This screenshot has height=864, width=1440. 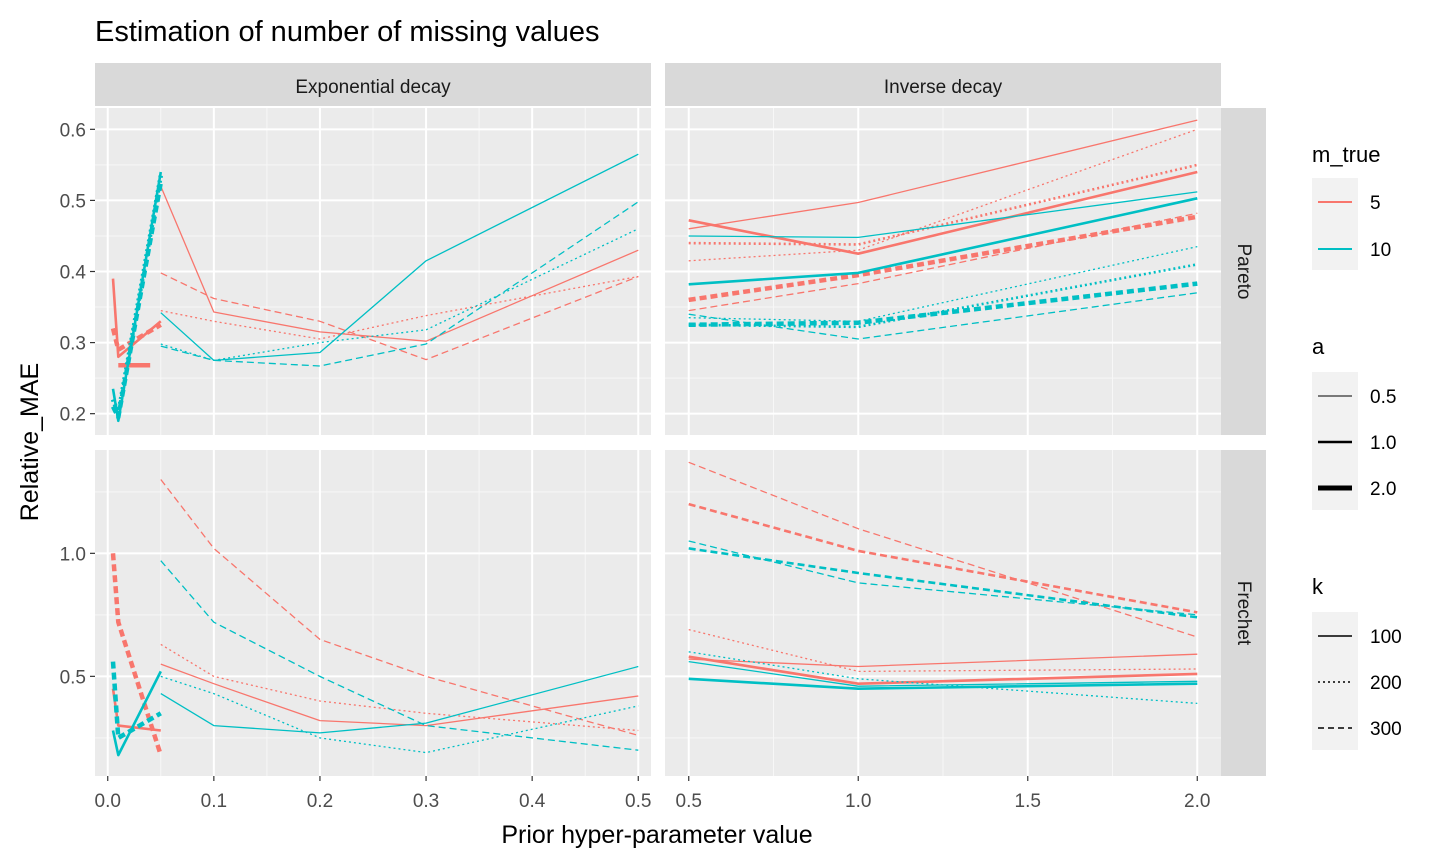 What do you see at coordinates (73, 415) in the screenshot?
I see `y-tick-label: 0.2` at bounding box center [73, 415].